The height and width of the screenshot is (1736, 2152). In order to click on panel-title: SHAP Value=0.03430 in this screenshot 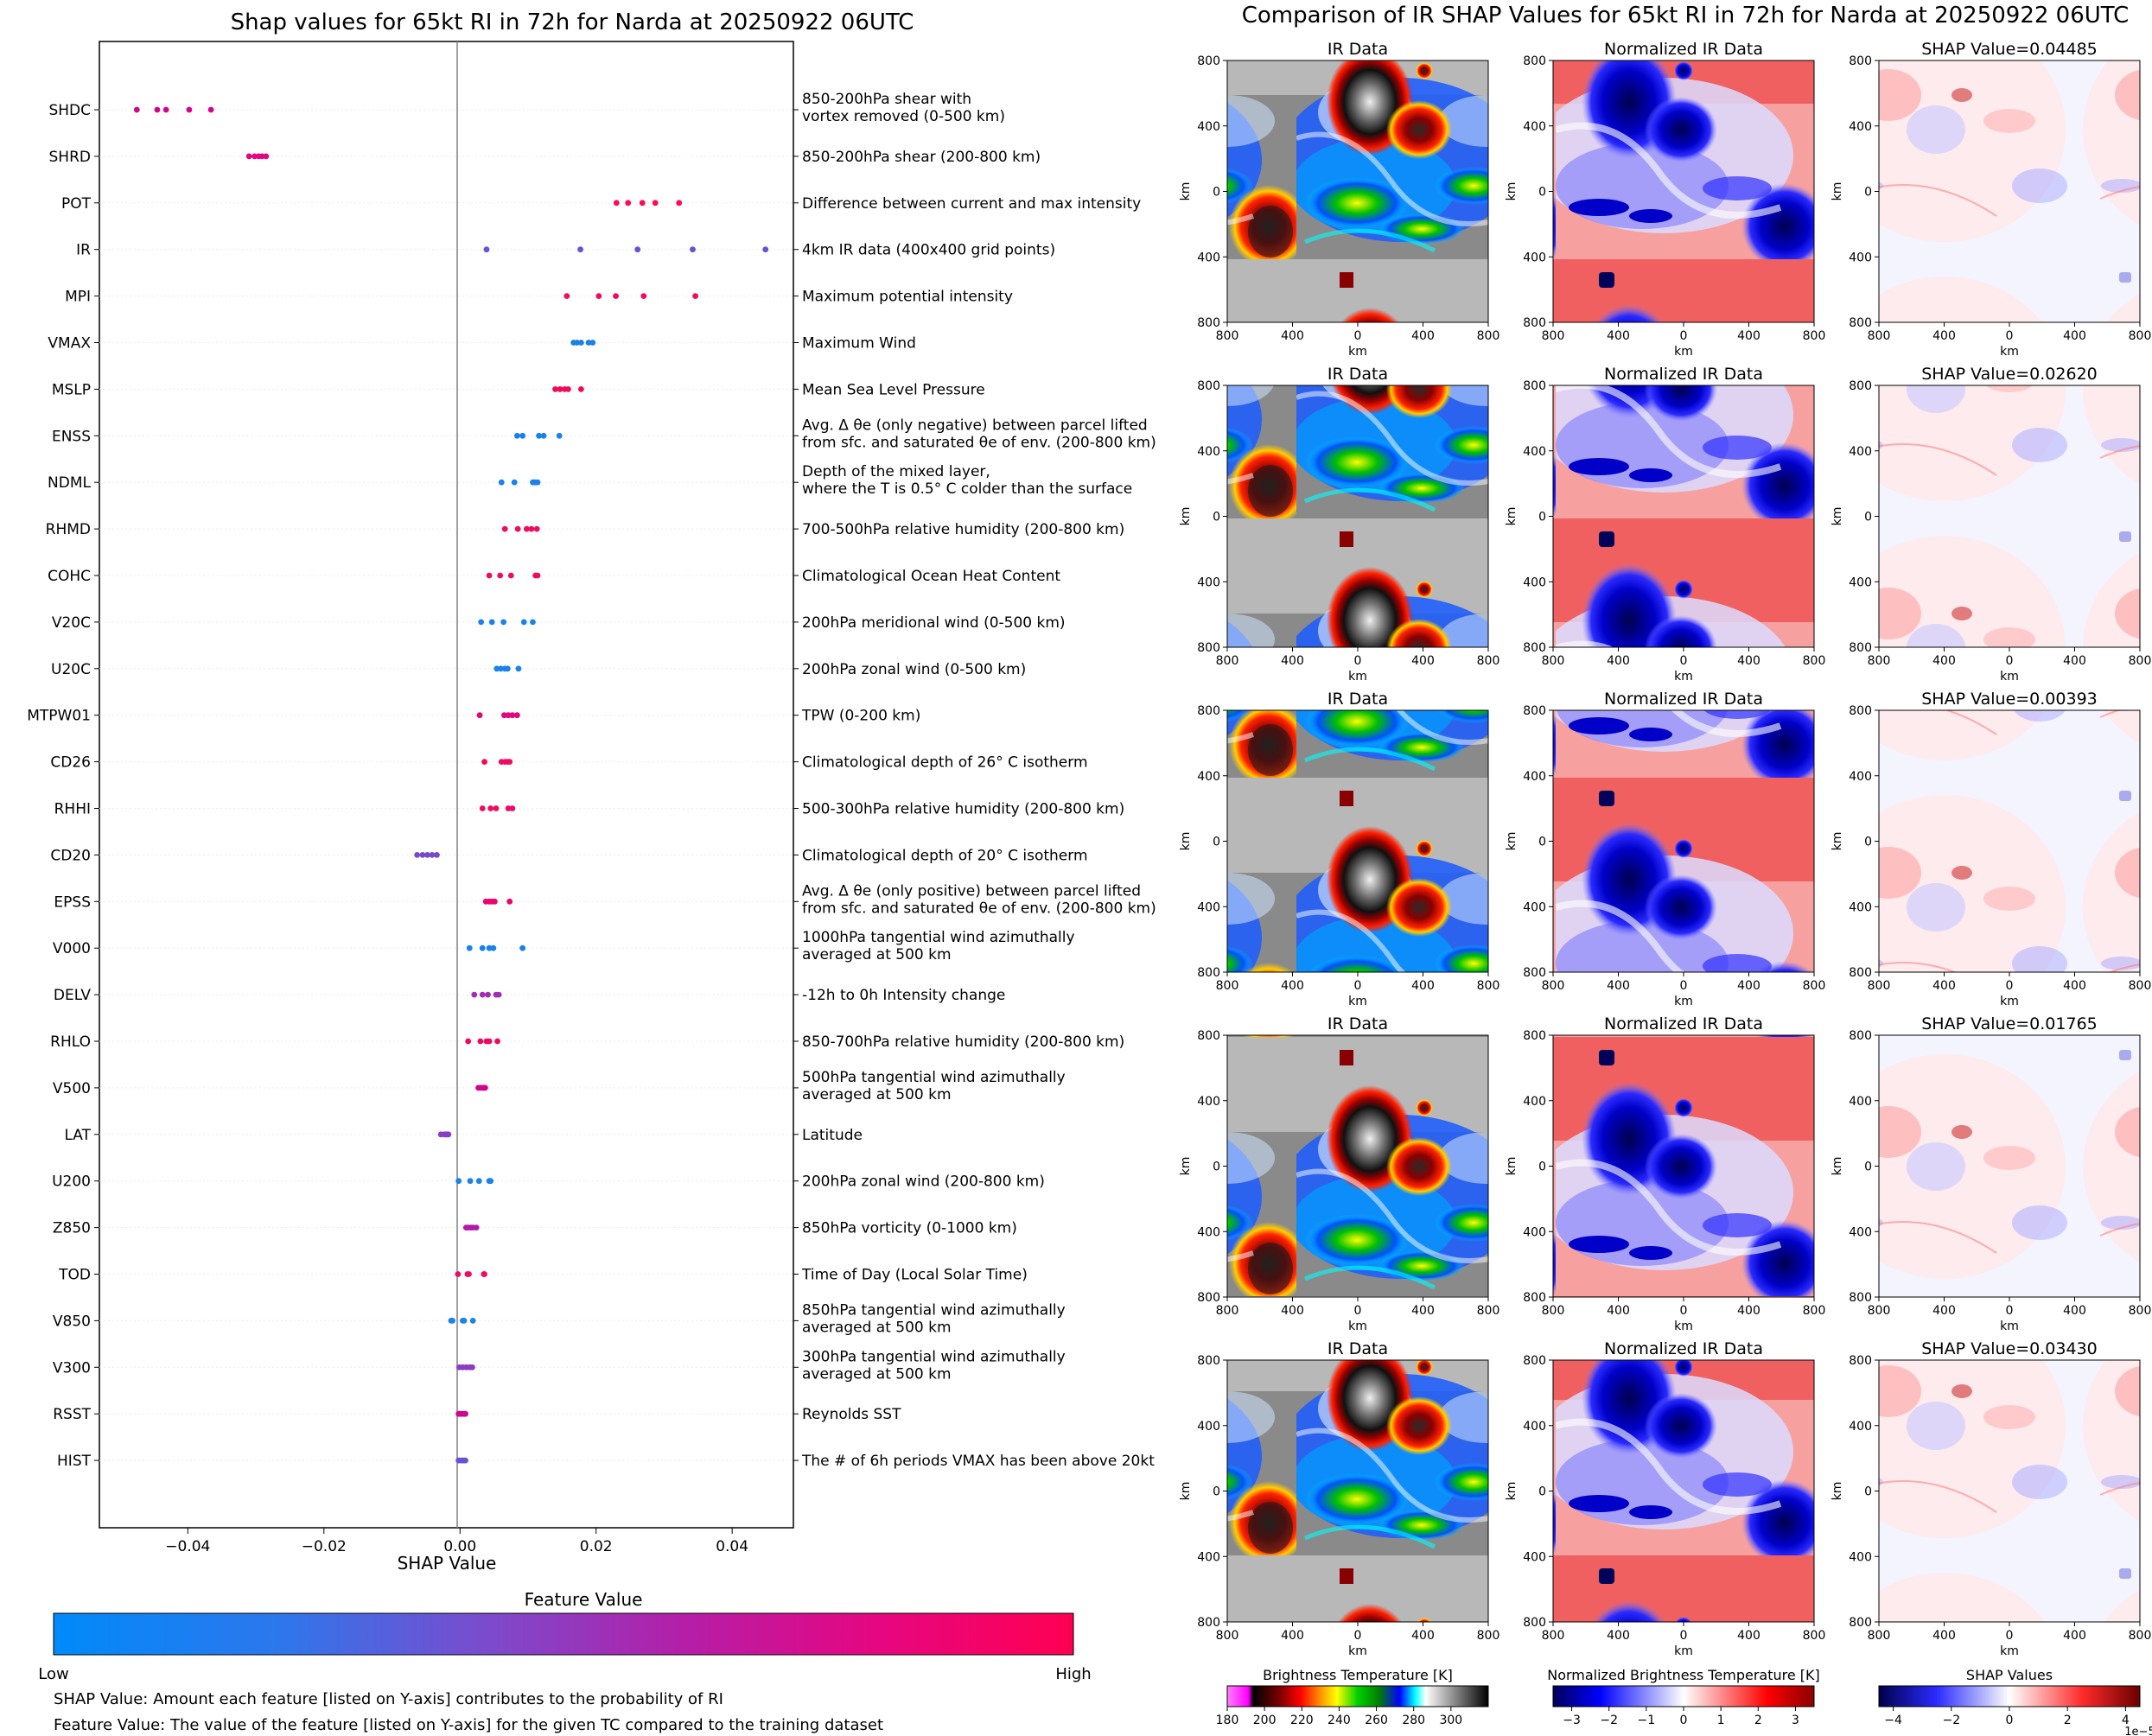, I will do `click(2009, 1348)`.